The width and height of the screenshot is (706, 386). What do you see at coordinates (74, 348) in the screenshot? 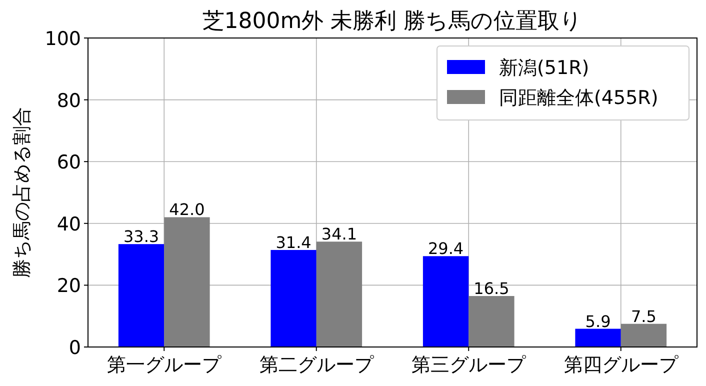
I see `y-tick-label: 0` at bounding box center [74, 348].